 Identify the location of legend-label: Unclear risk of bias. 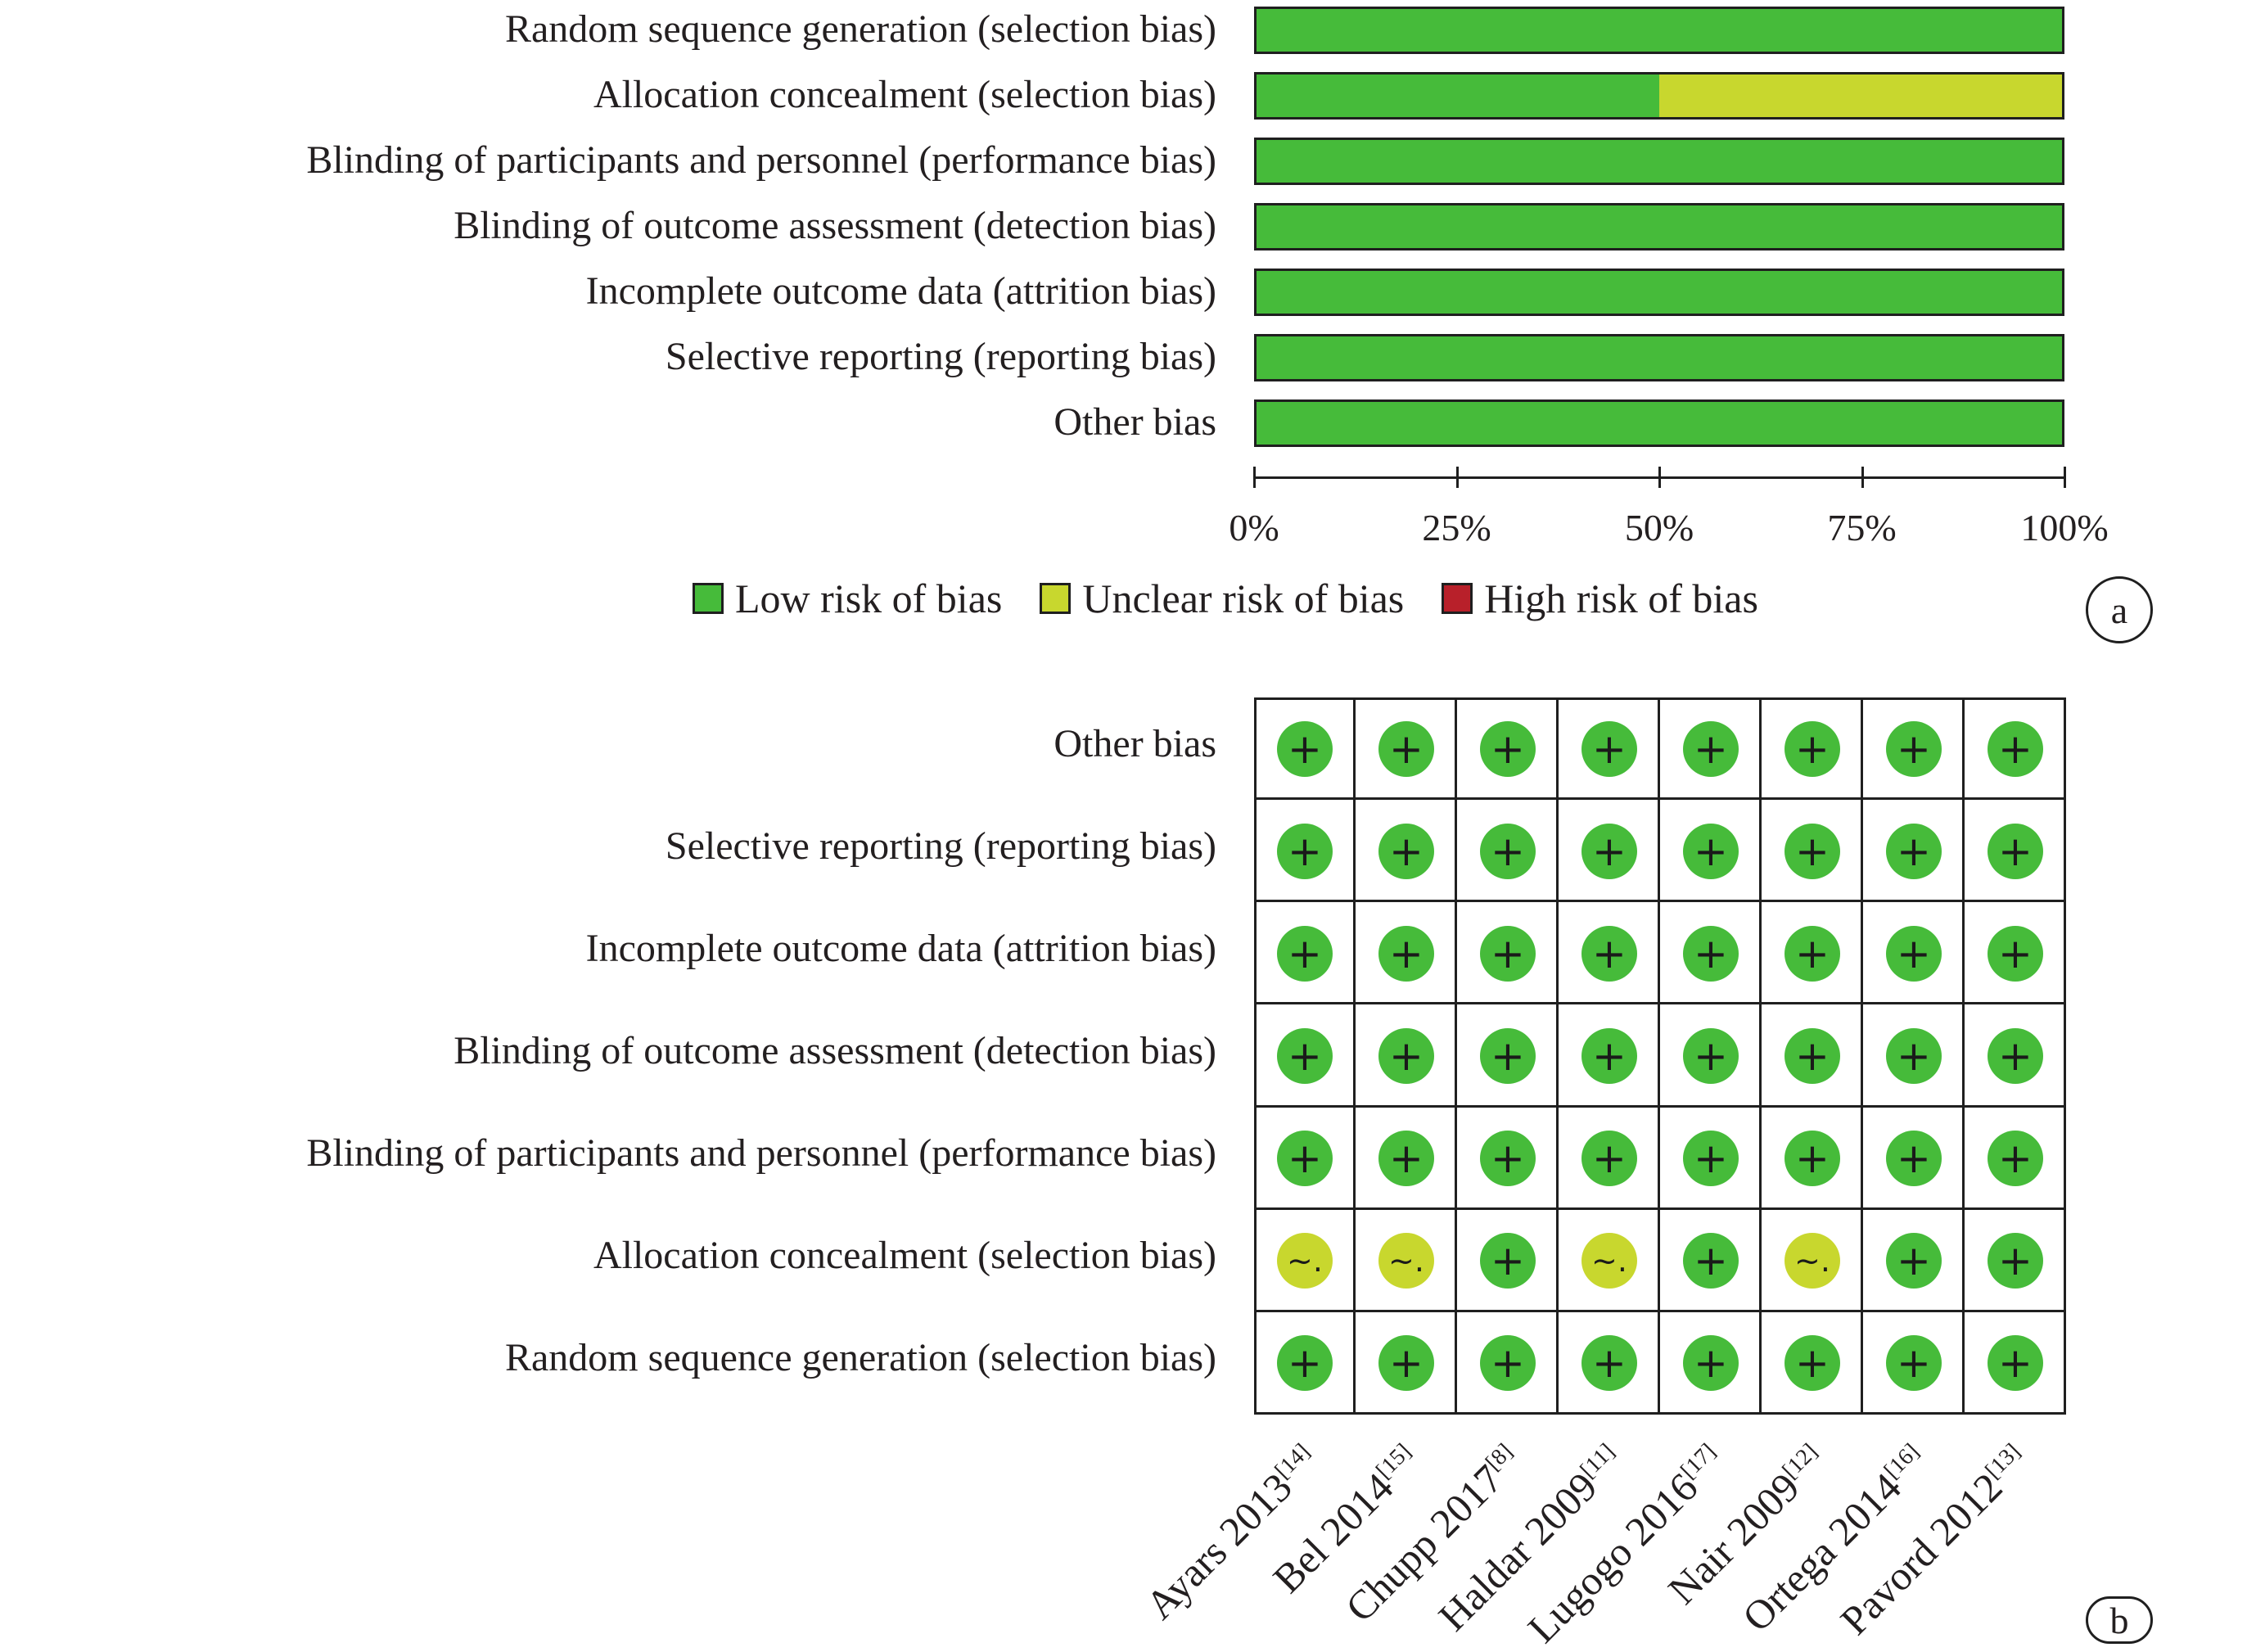
(1243, 598).